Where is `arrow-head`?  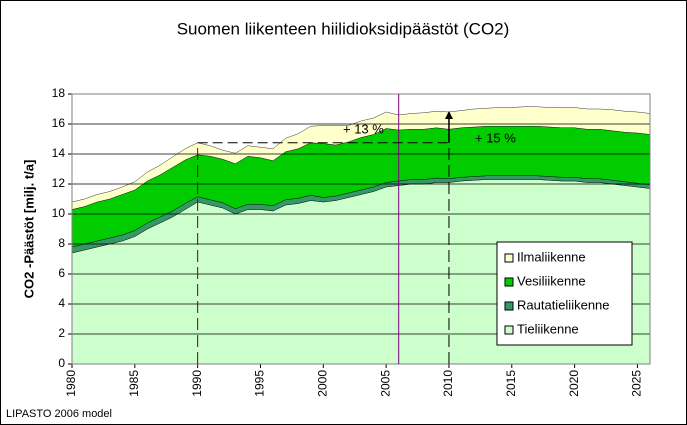
arrow-head is located at coordinates (448, 115).